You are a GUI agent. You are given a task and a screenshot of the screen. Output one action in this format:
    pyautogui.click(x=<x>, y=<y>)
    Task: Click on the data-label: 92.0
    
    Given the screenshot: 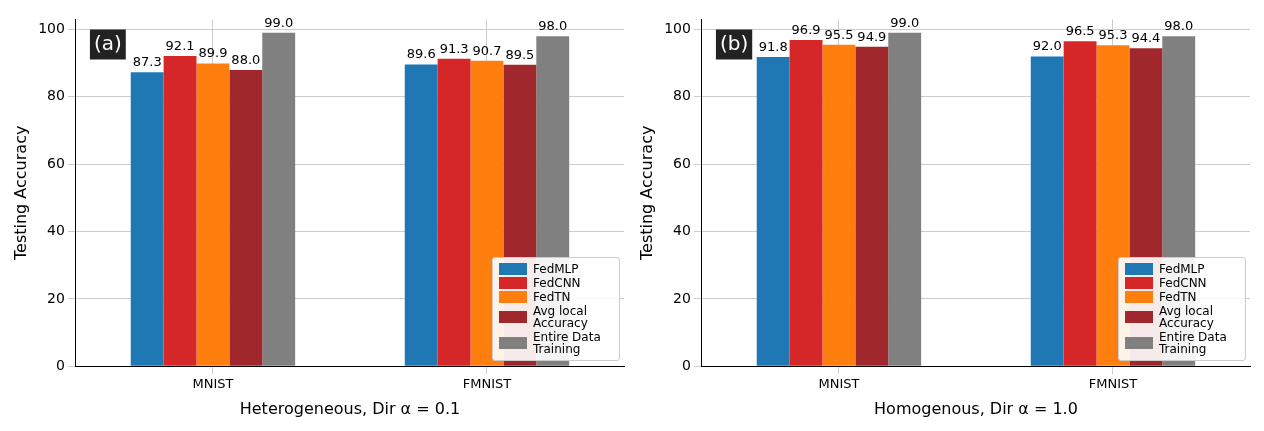 What is the action you would take?
    pyautogui.click(x=1047, y=46)
    